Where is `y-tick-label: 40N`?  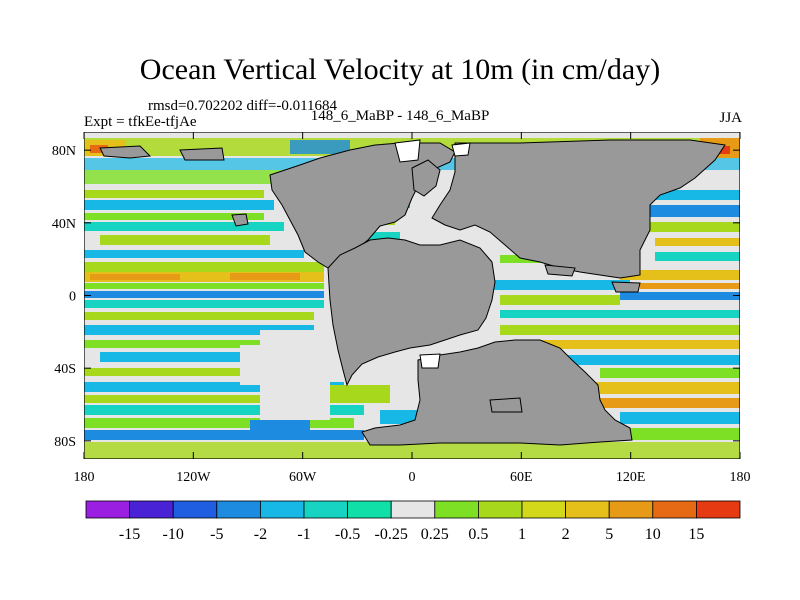
y-tick-label: 40N is located at coordinates (64, 224).